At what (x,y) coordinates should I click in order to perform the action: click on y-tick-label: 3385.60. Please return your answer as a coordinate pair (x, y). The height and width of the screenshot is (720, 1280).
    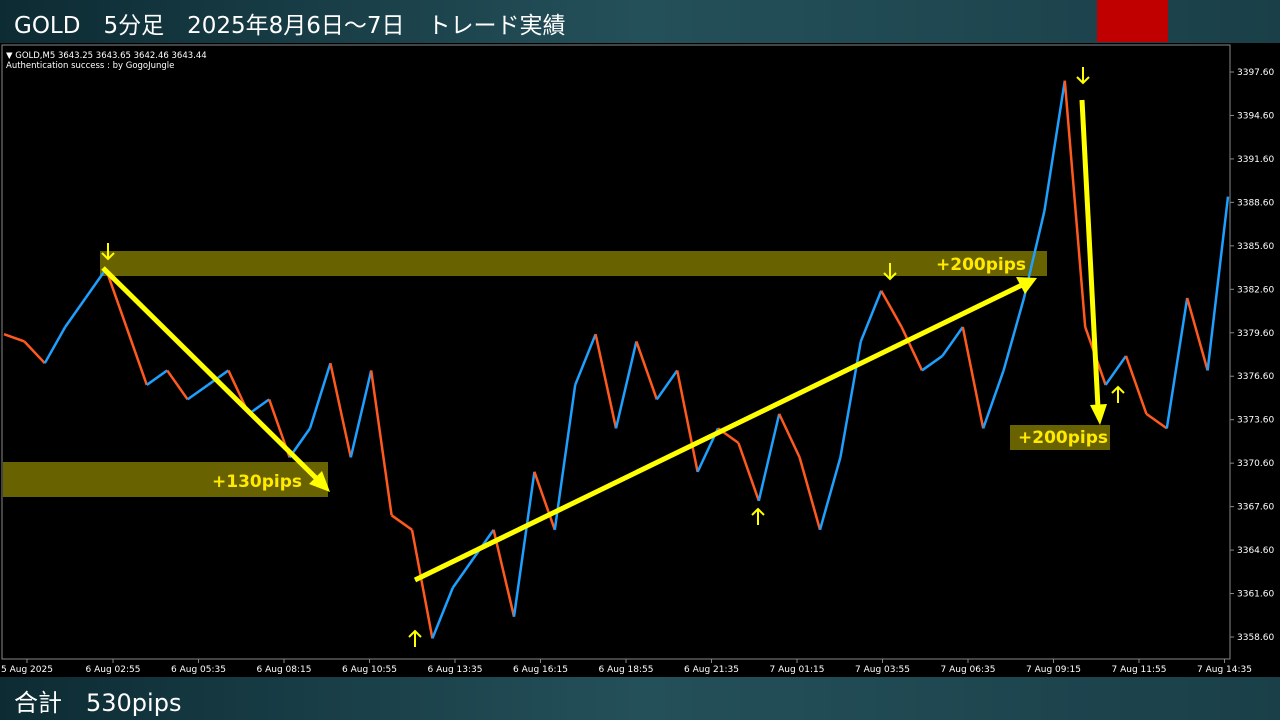
    Looking at the image, I should click on (1255, 247).